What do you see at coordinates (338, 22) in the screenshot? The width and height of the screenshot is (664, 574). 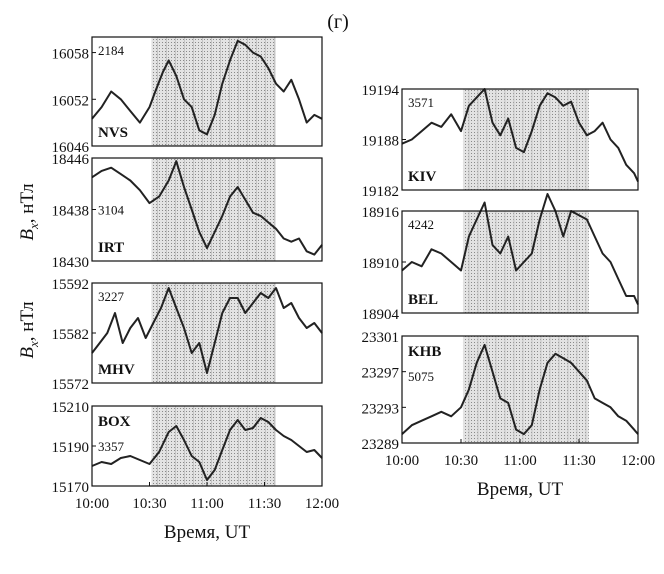 I see `figure-label: (г)` at bounding box center [338, 22].